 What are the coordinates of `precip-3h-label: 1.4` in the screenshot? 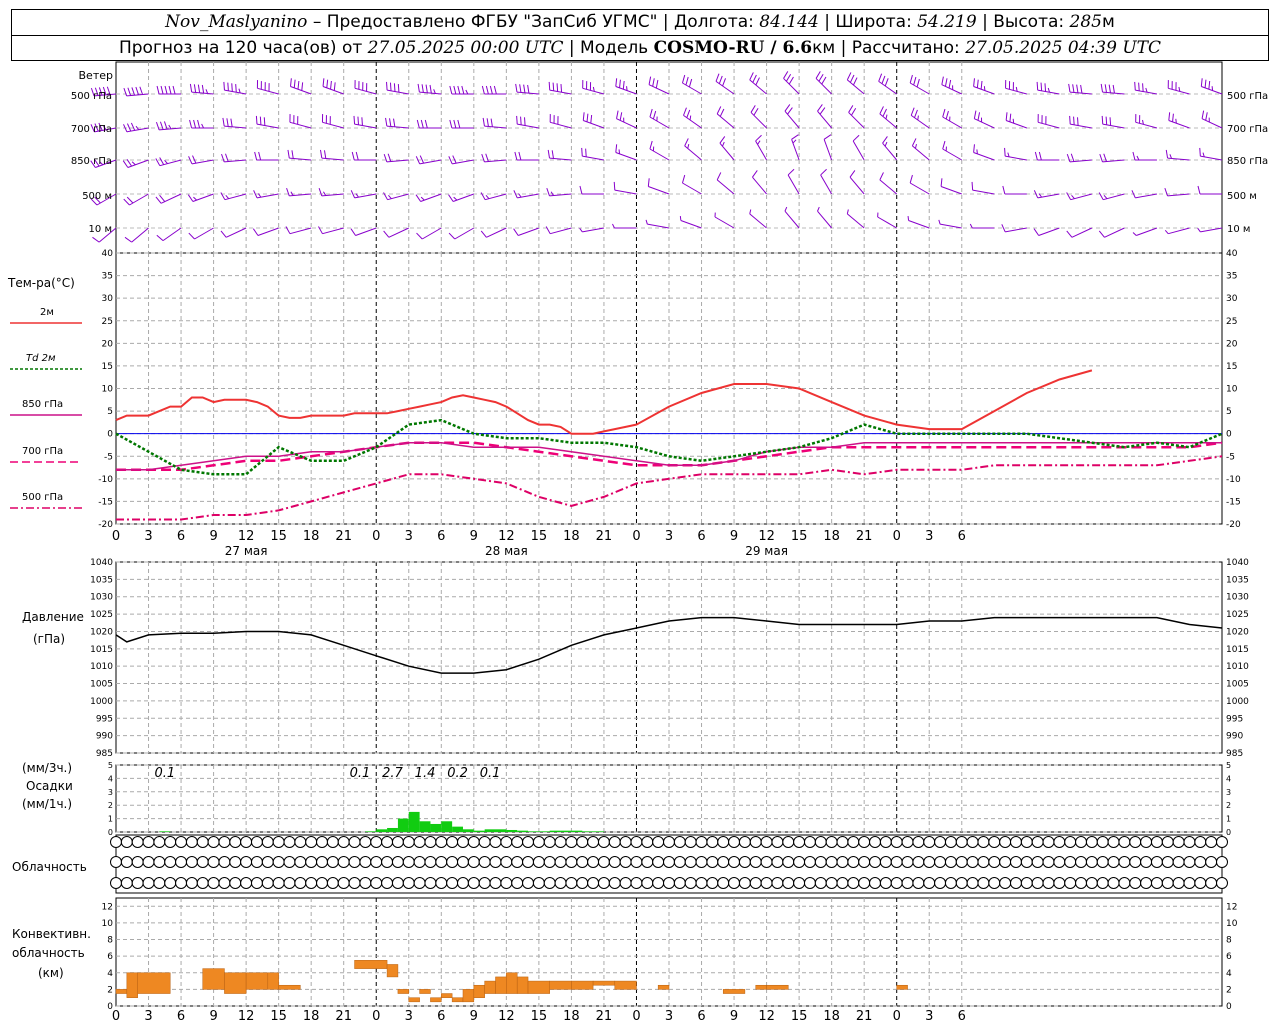 It's located at (425, 773).